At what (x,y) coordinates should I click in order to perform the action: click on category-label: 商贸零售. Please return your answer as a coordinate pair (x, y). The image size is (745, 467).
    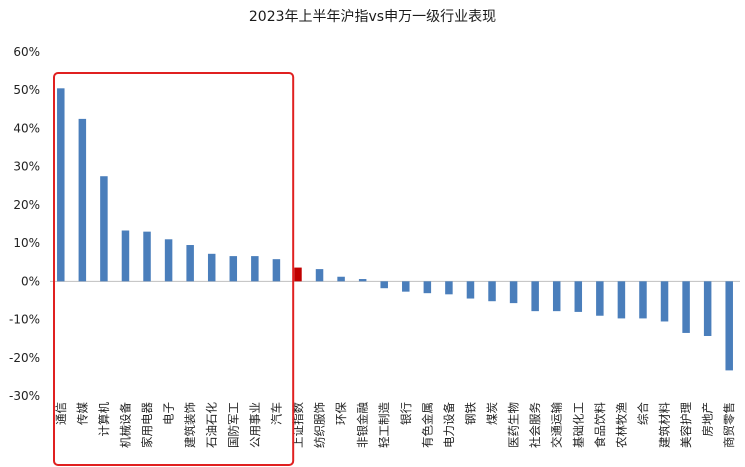
    Looking at the image, I should click on (729, 425).